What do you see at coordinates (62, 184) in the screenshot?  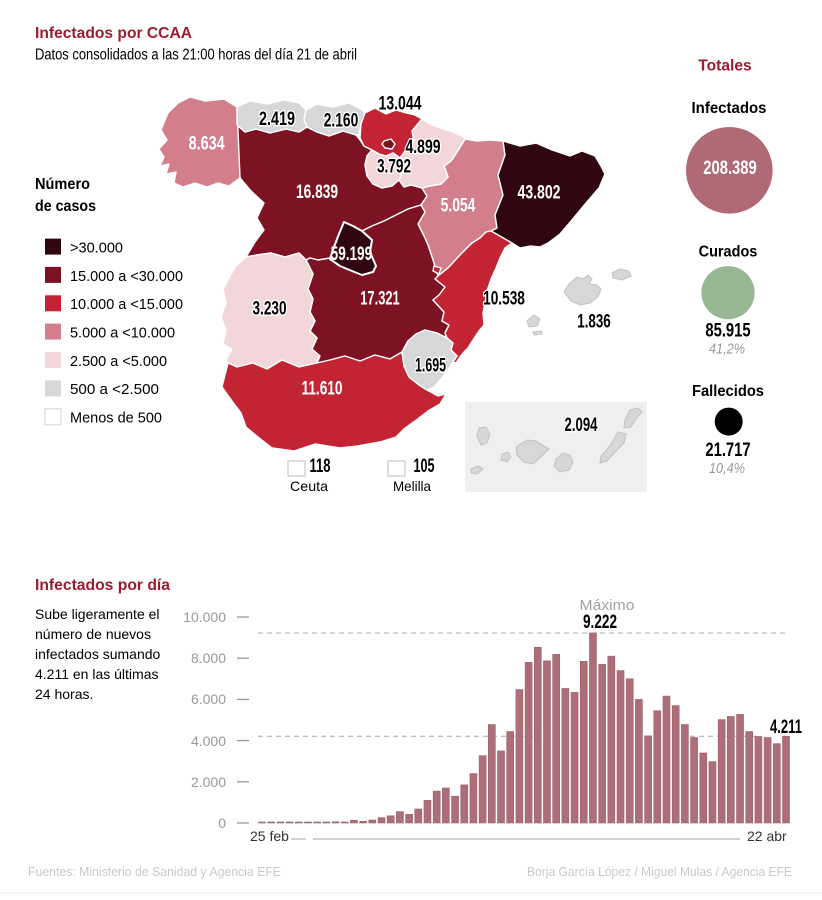 I see `svg-text: Número` at bounding box center [62, 184].